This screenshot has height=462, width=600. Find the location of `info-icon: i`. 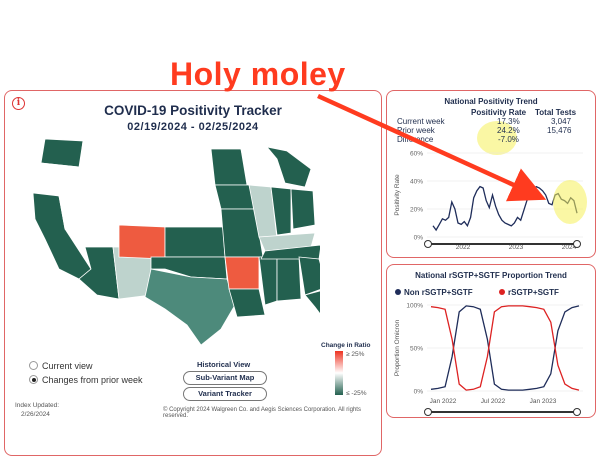

info-icon: i is located at coordinates (18, 103).